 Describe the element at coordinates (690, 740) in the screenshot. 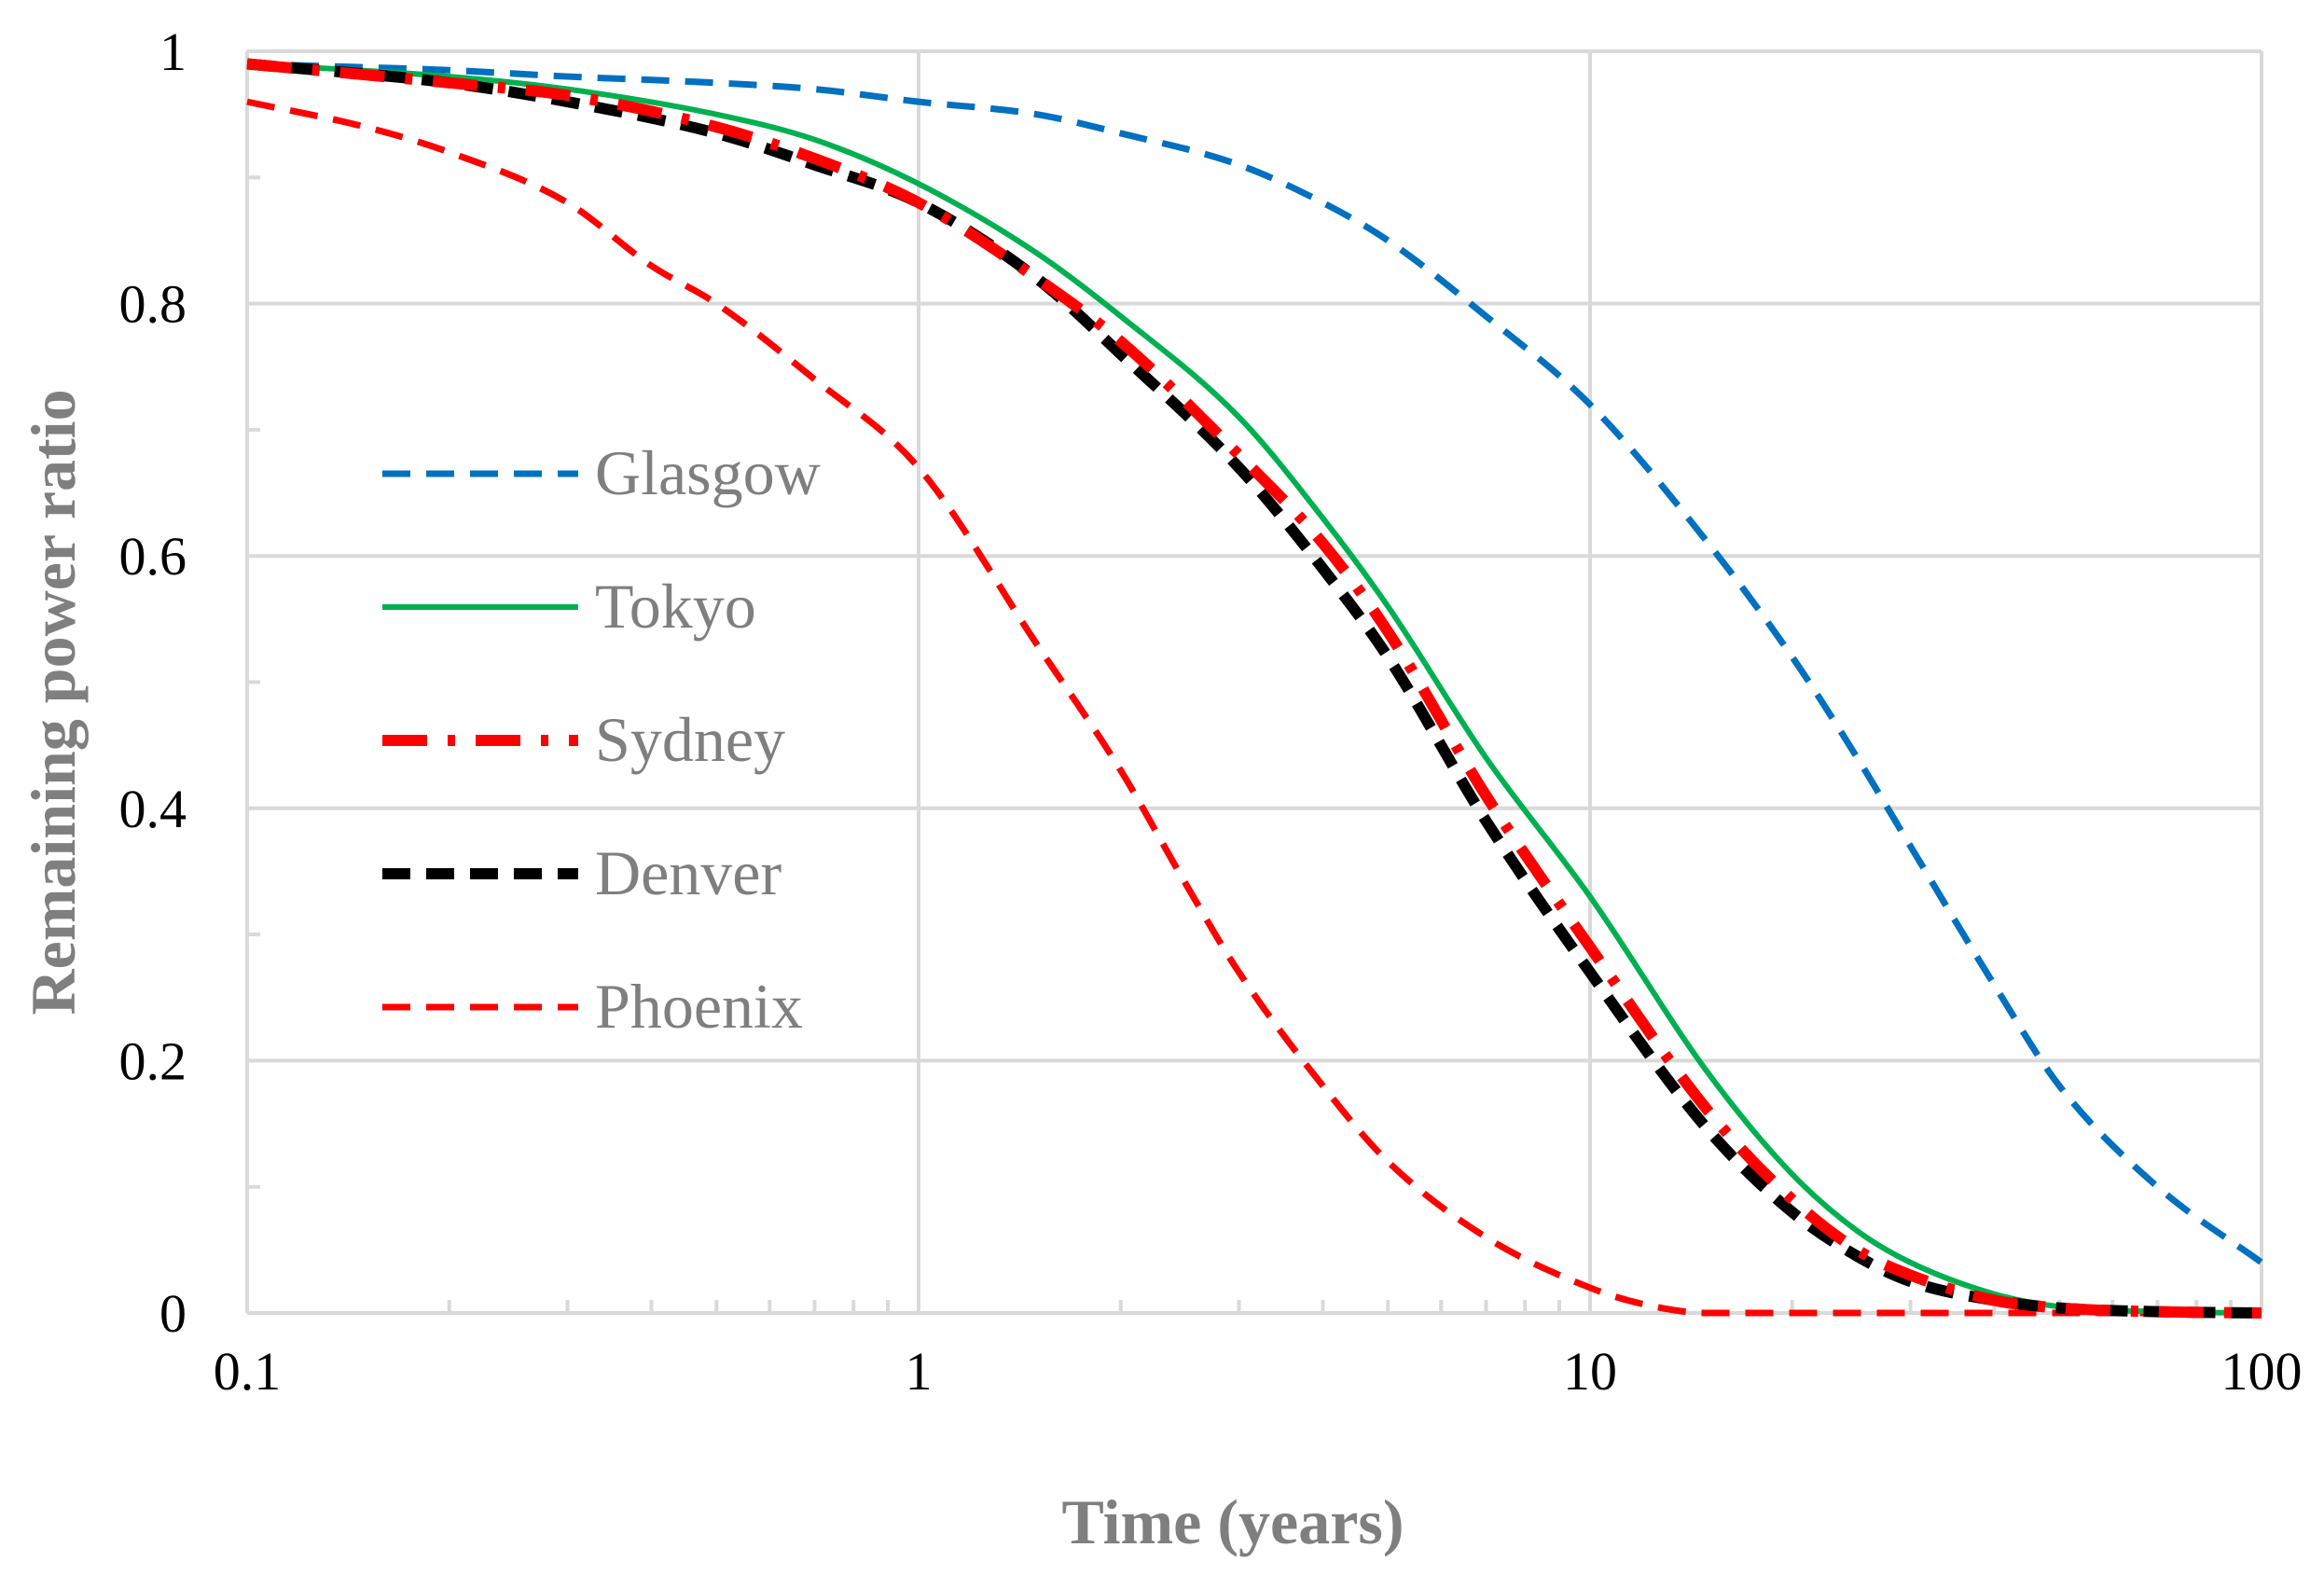

I see `legend-label-sydney: Sydney` at that location.